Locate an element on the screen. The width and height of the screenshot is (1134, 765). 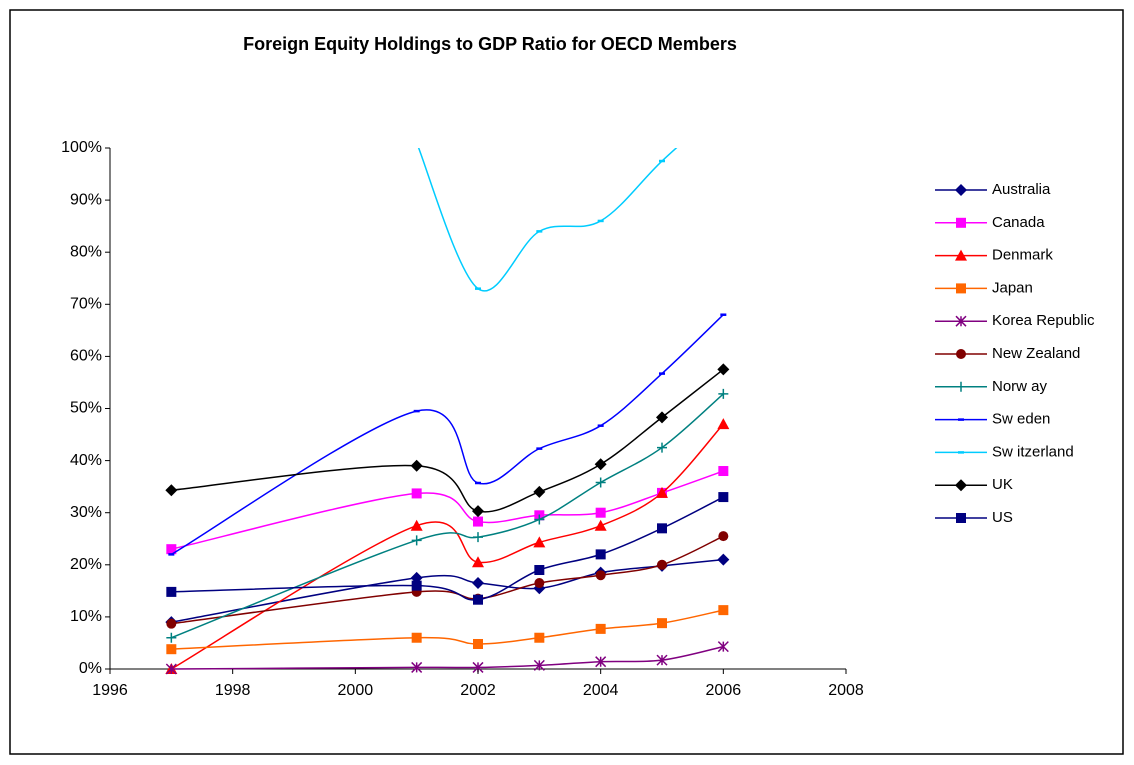
legend-label: Australia is located at coordinates (1021, 189).